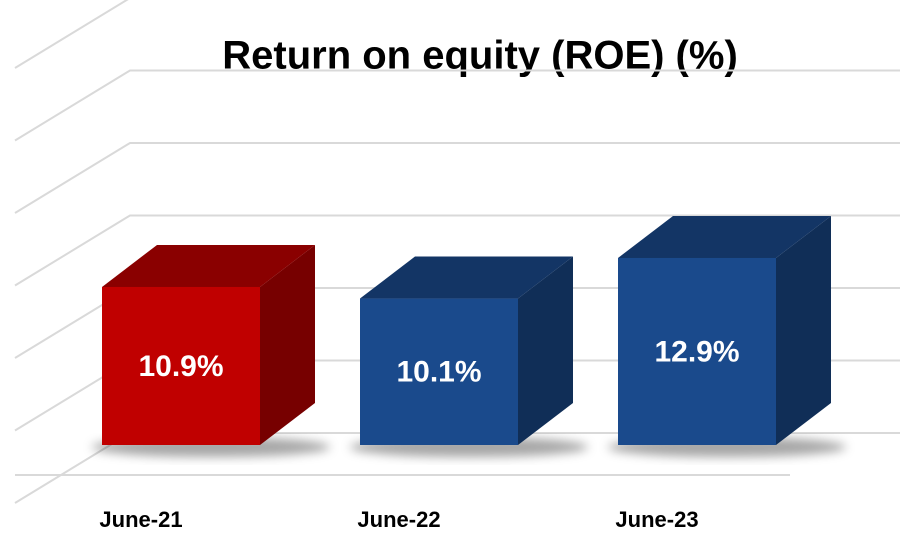 Image resolution: width=909 pixels, height=534 pixels. I want to click on data-label: 10.1%, so click(438, 372).